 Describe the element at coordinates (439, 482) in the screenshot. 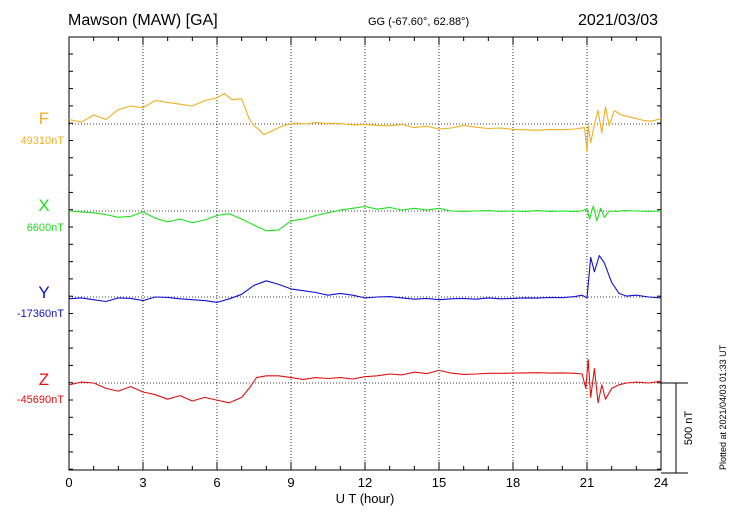

I see `x-tick-label: 15` at that location.